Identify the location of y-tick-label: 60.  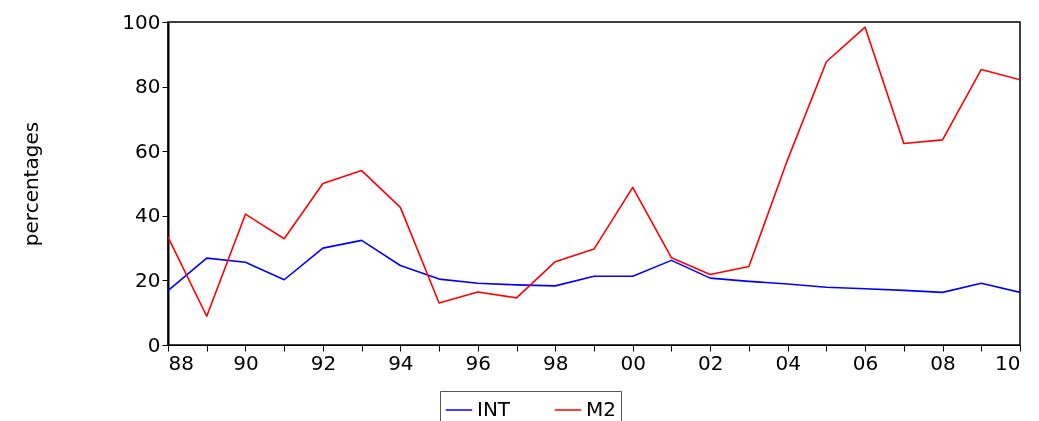
(148, 150).